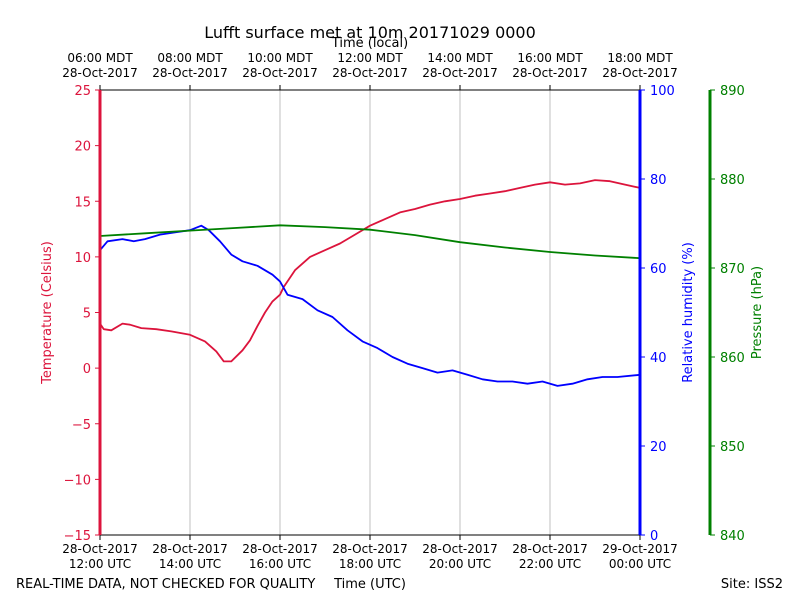  What do you see at coordinates (460, 564) in the screenshot?
I see `x-tick-label: 20:00 UTC` at bounding box center [460, 564].